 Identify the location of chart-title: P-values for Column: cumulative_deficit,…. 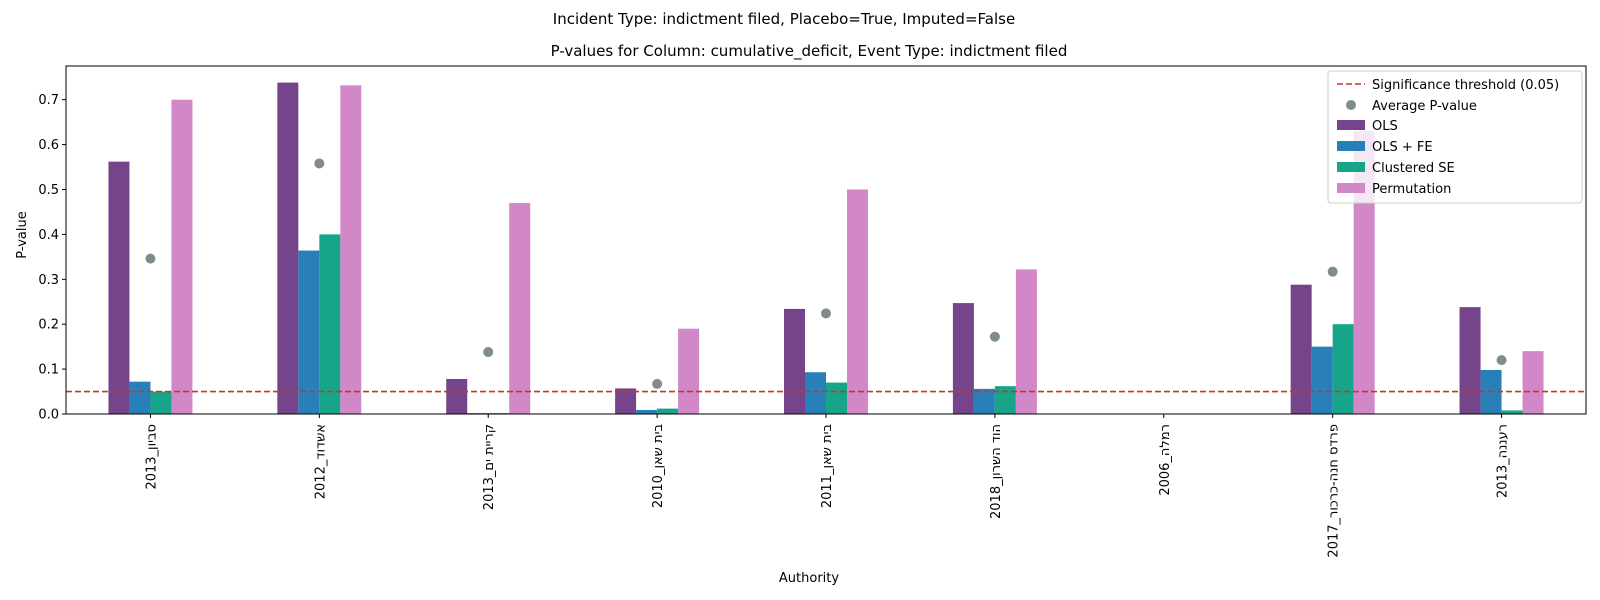
(809, 51).